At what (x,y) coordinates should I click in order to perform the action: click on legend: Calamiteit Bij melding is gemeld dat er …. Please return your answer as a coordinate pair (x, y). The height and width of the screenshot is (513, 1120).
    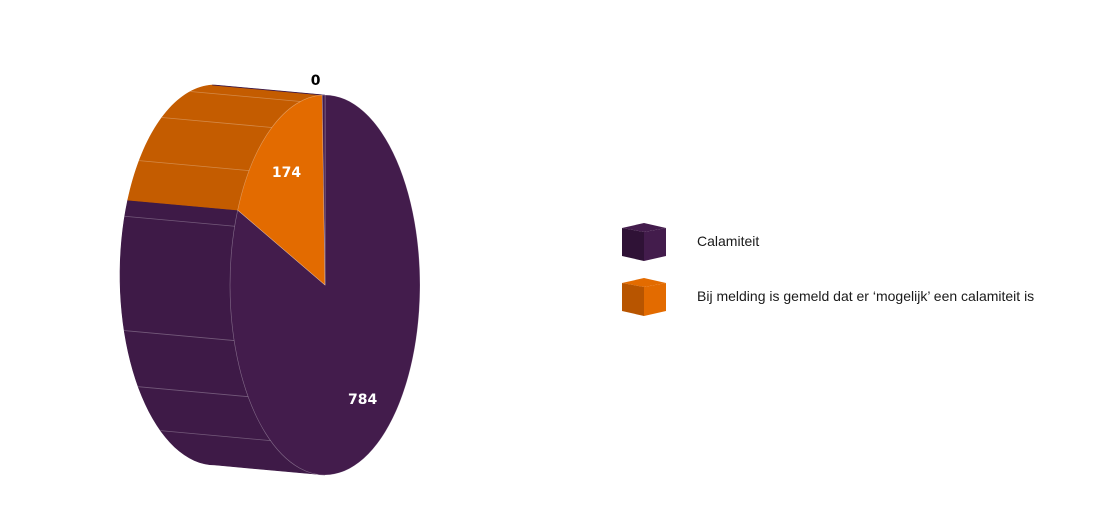
    Looking at the image, I should click on (827, 276).